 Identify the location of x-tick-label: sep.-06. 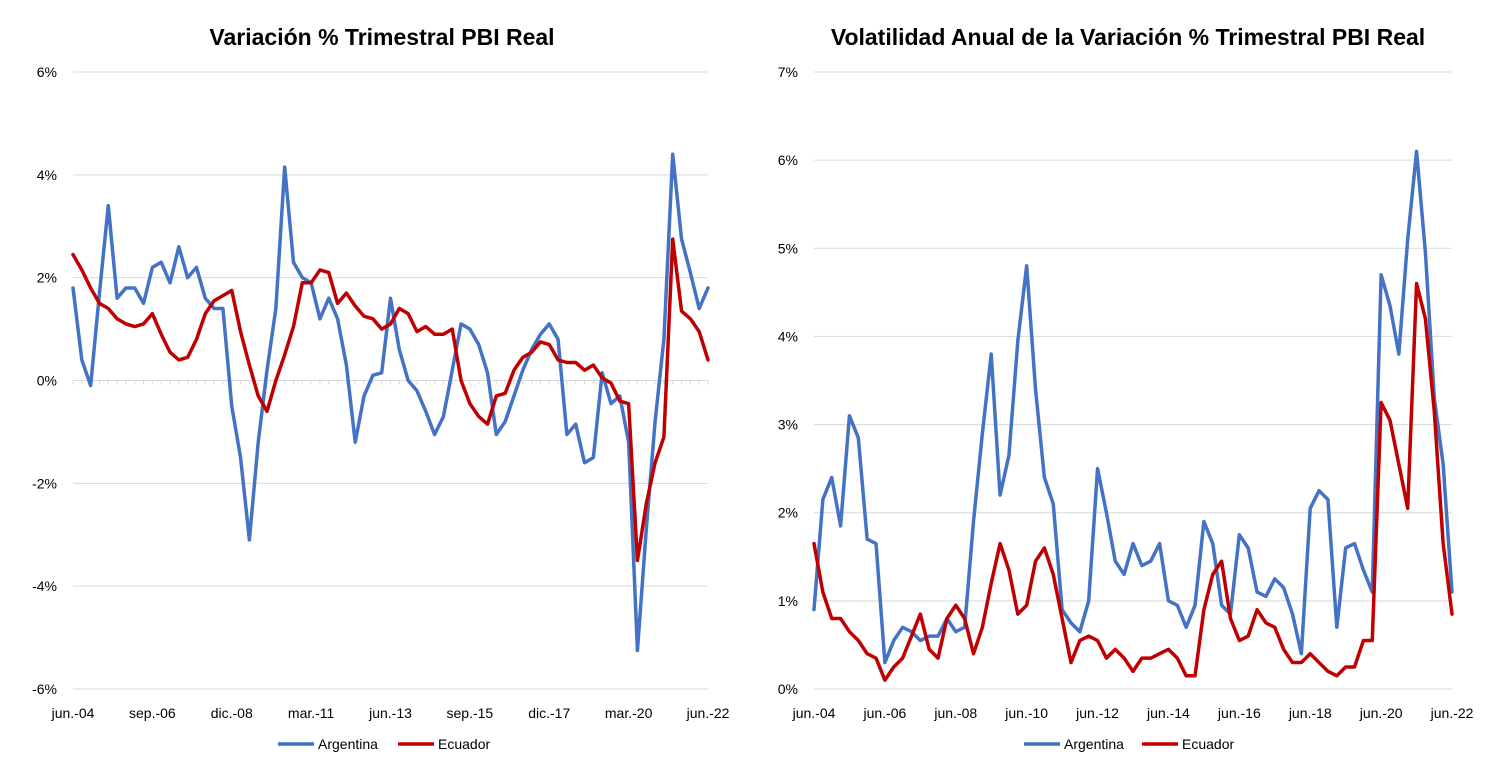
(152, 713).